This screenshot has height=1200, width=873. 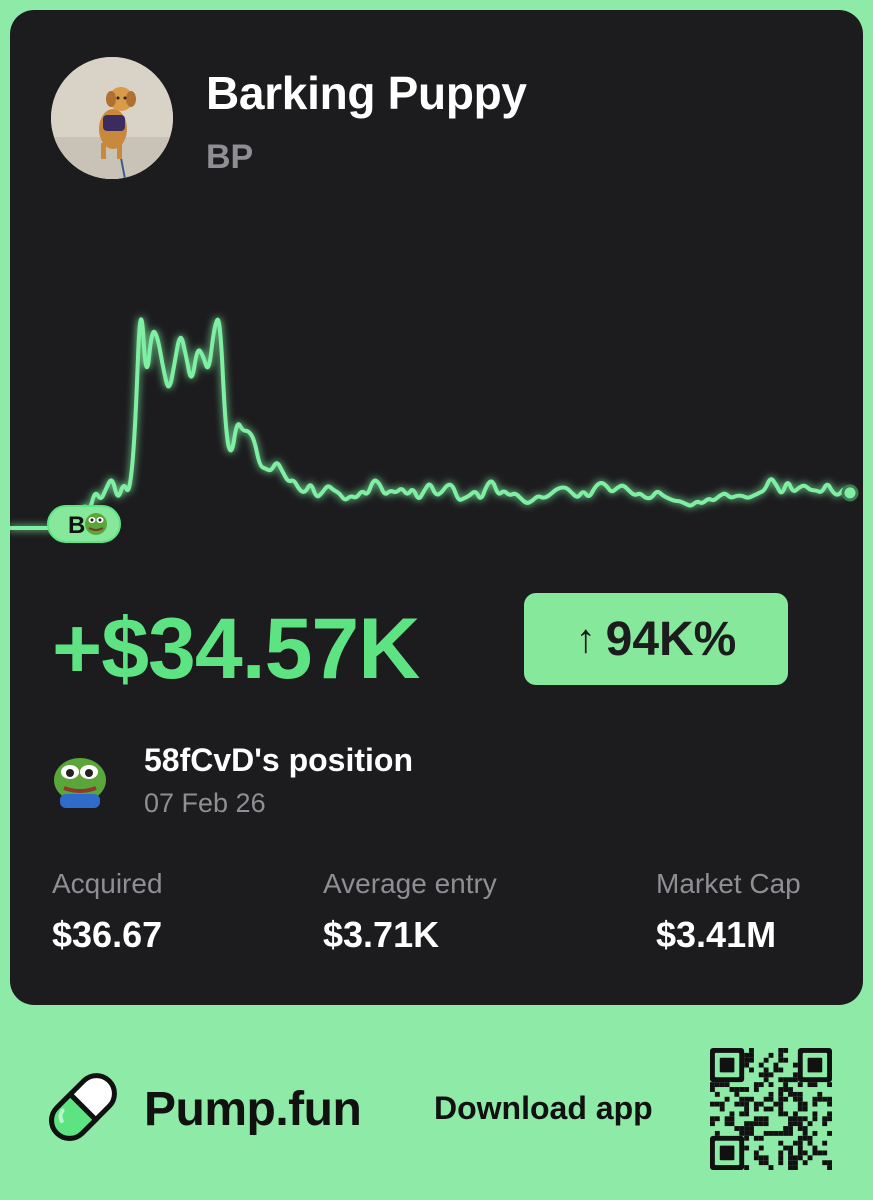 I want to click on token-symbol: BP, so click(x=230, y=157).